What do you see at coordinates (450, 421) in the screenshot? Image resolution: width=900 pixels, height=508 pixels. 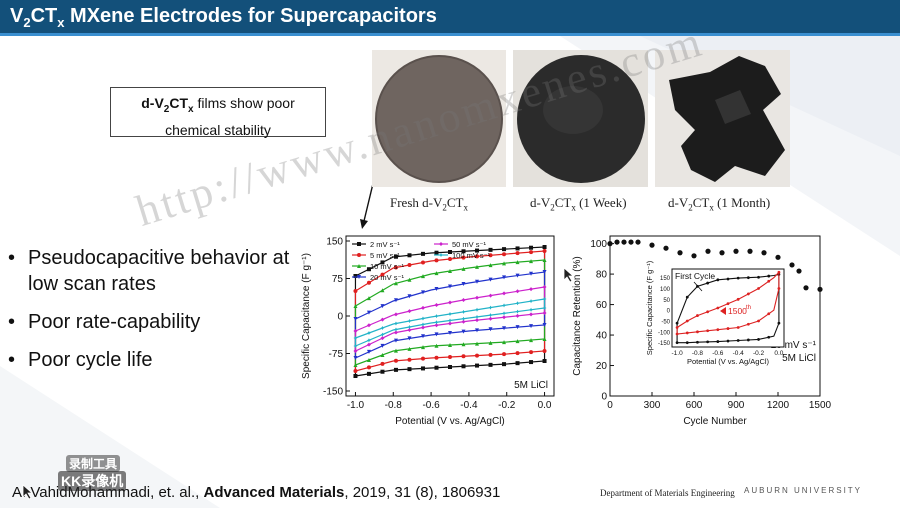 I see `x-axis-label: Potential (V vs. Ag/AgCl)` at bounding box center [450, 421].